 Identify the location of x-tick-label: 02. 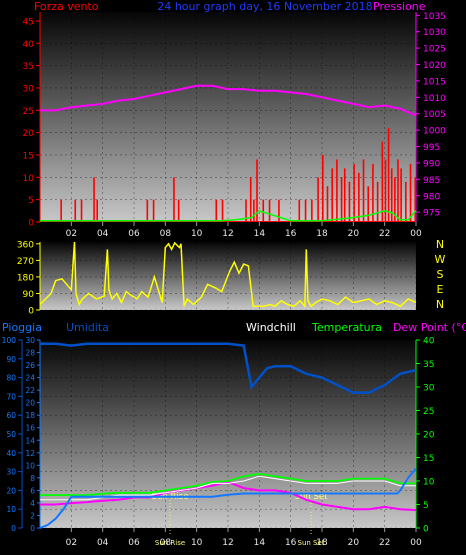
(71, 543).